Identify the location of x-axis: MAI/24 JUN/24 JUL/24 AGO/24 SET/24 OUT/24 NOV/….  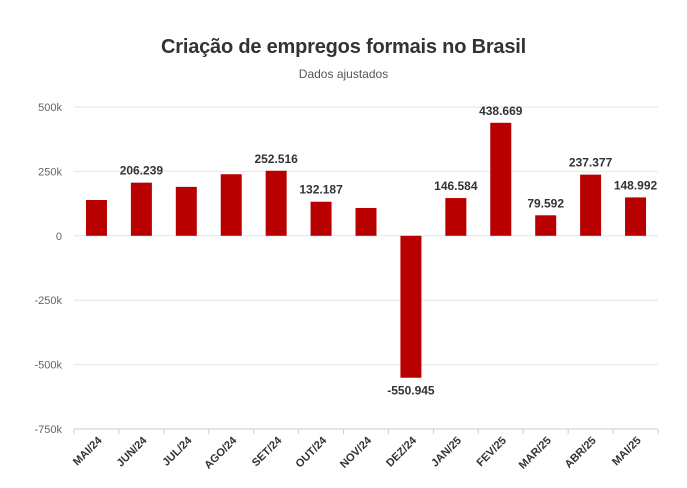
(365, 450).